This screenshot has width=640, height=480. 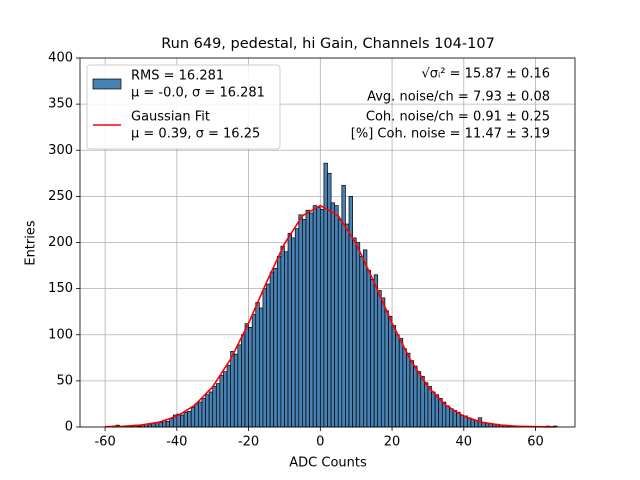 What do you see at coordinates (450, 134) in the screenshot?
I see `annotation: [%] Coh. noise = 11.47 ± 3.19` at bounding box center [450, 134].